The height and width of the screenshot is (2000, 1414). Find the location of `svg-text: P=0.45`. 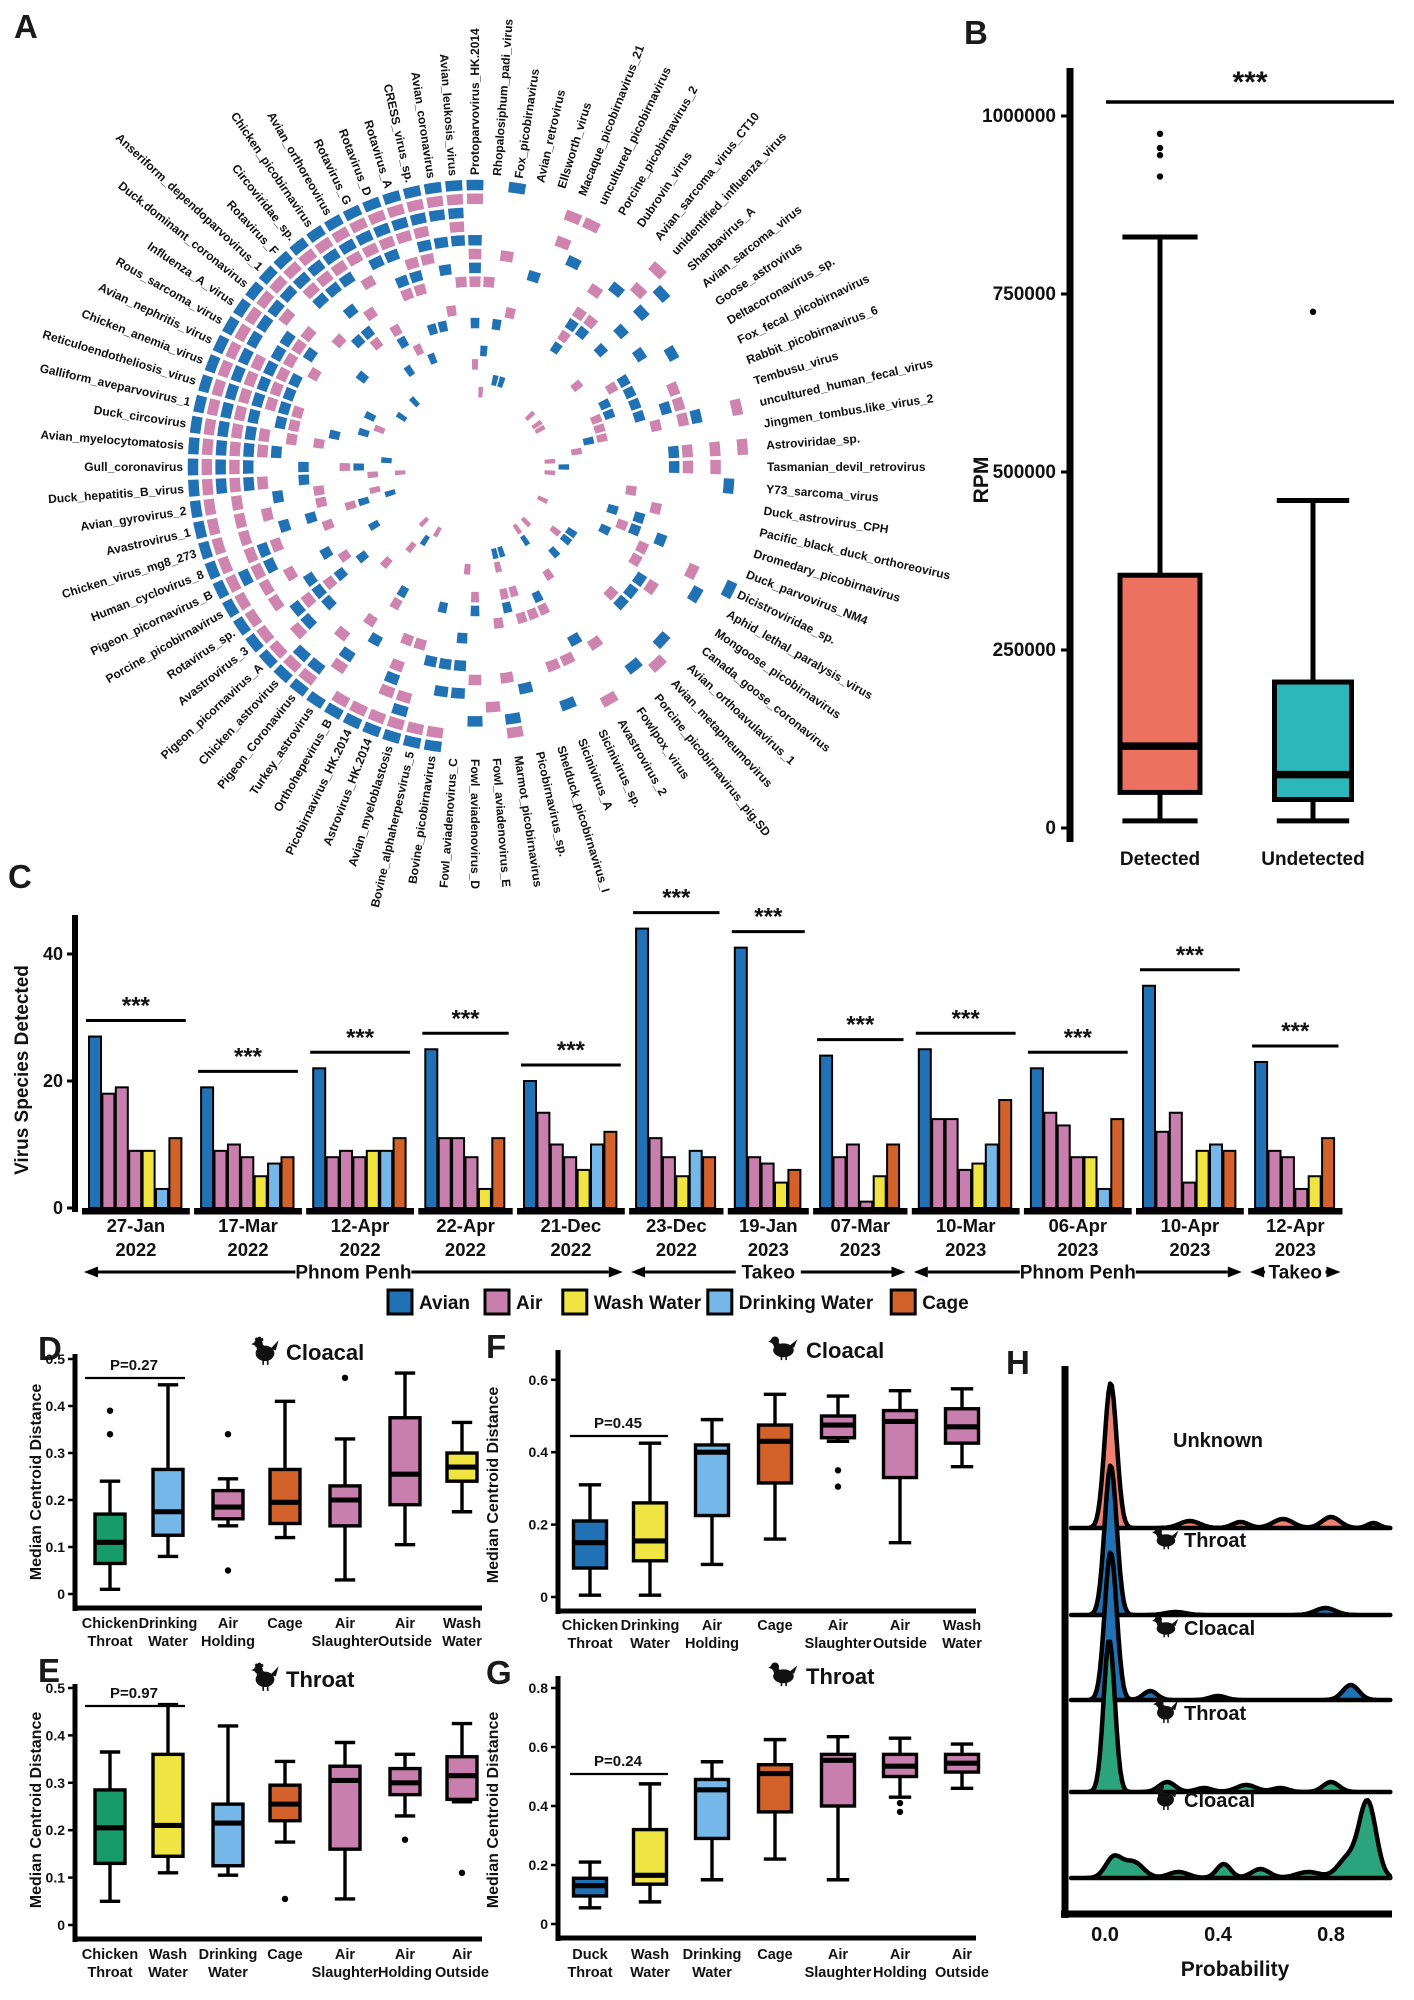

svg-text: P=0.45 is located at coordinates (618, 1423).